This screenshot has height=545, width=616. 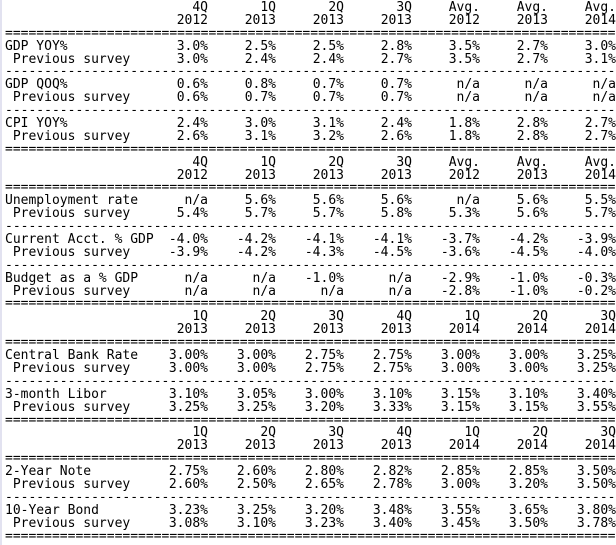 I want to click on cell-value: 3.20%, so click(x=324, y=407).